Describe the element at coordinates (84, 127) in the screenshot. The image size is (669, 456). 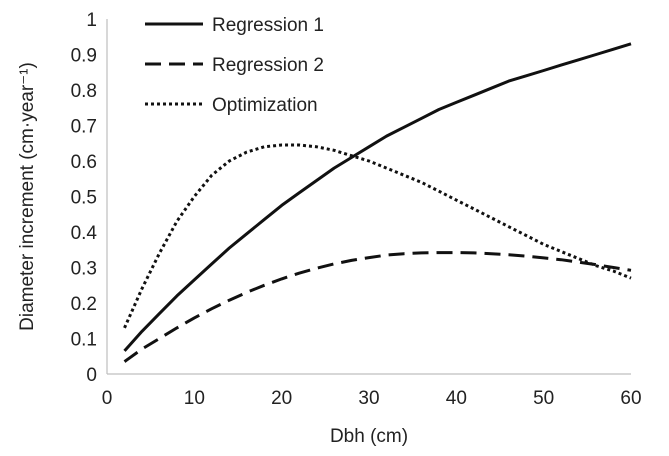
I see `y-tick-label: 0.7` at that location.